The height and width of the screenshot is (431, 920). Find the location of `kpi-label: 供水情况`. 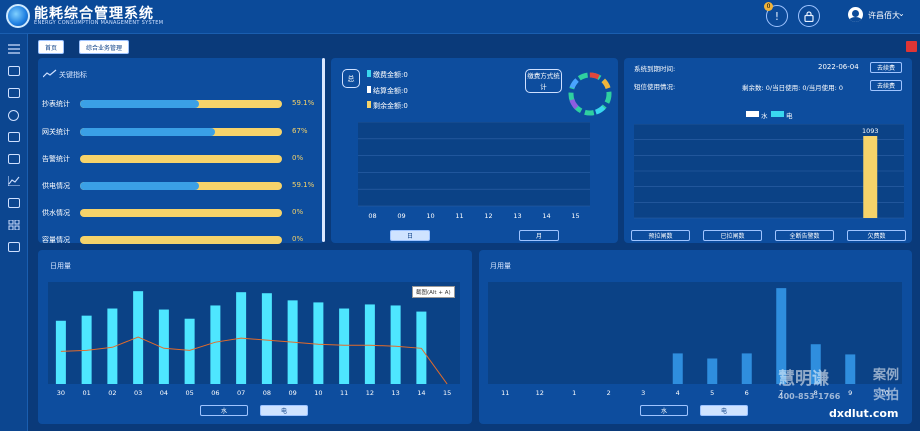

kpi-label: 供水情况 is located at coordinates (56, 213).